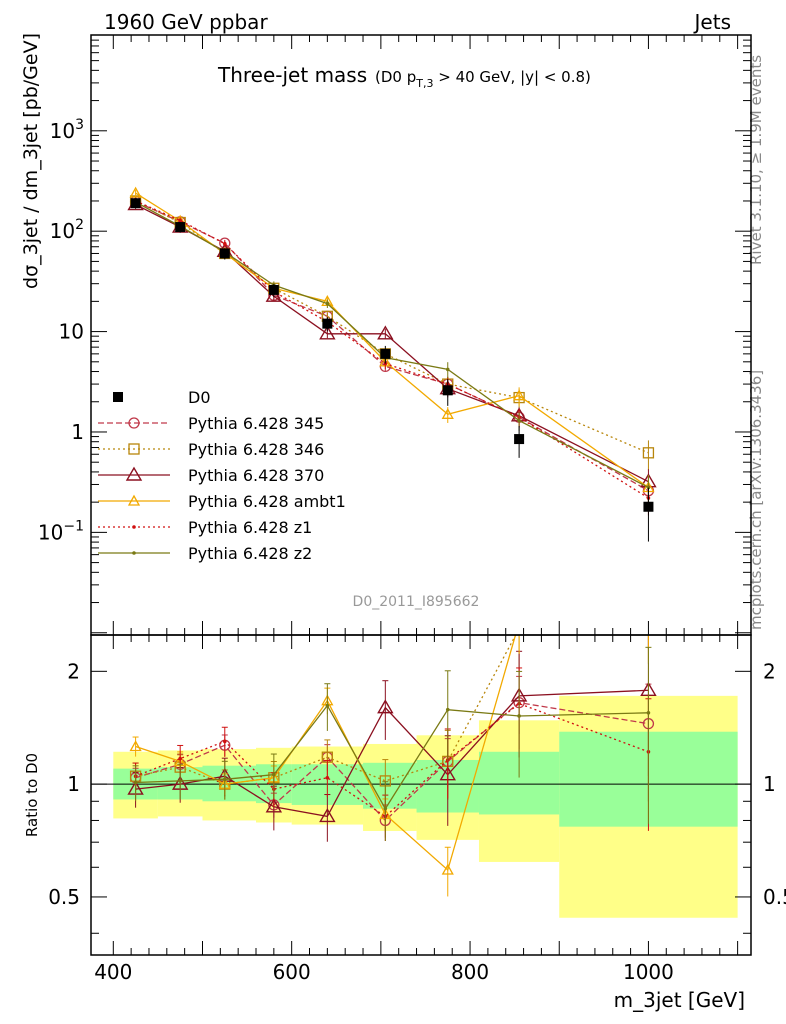  I want to click on y-tick-label: 1, so click(77, 432).